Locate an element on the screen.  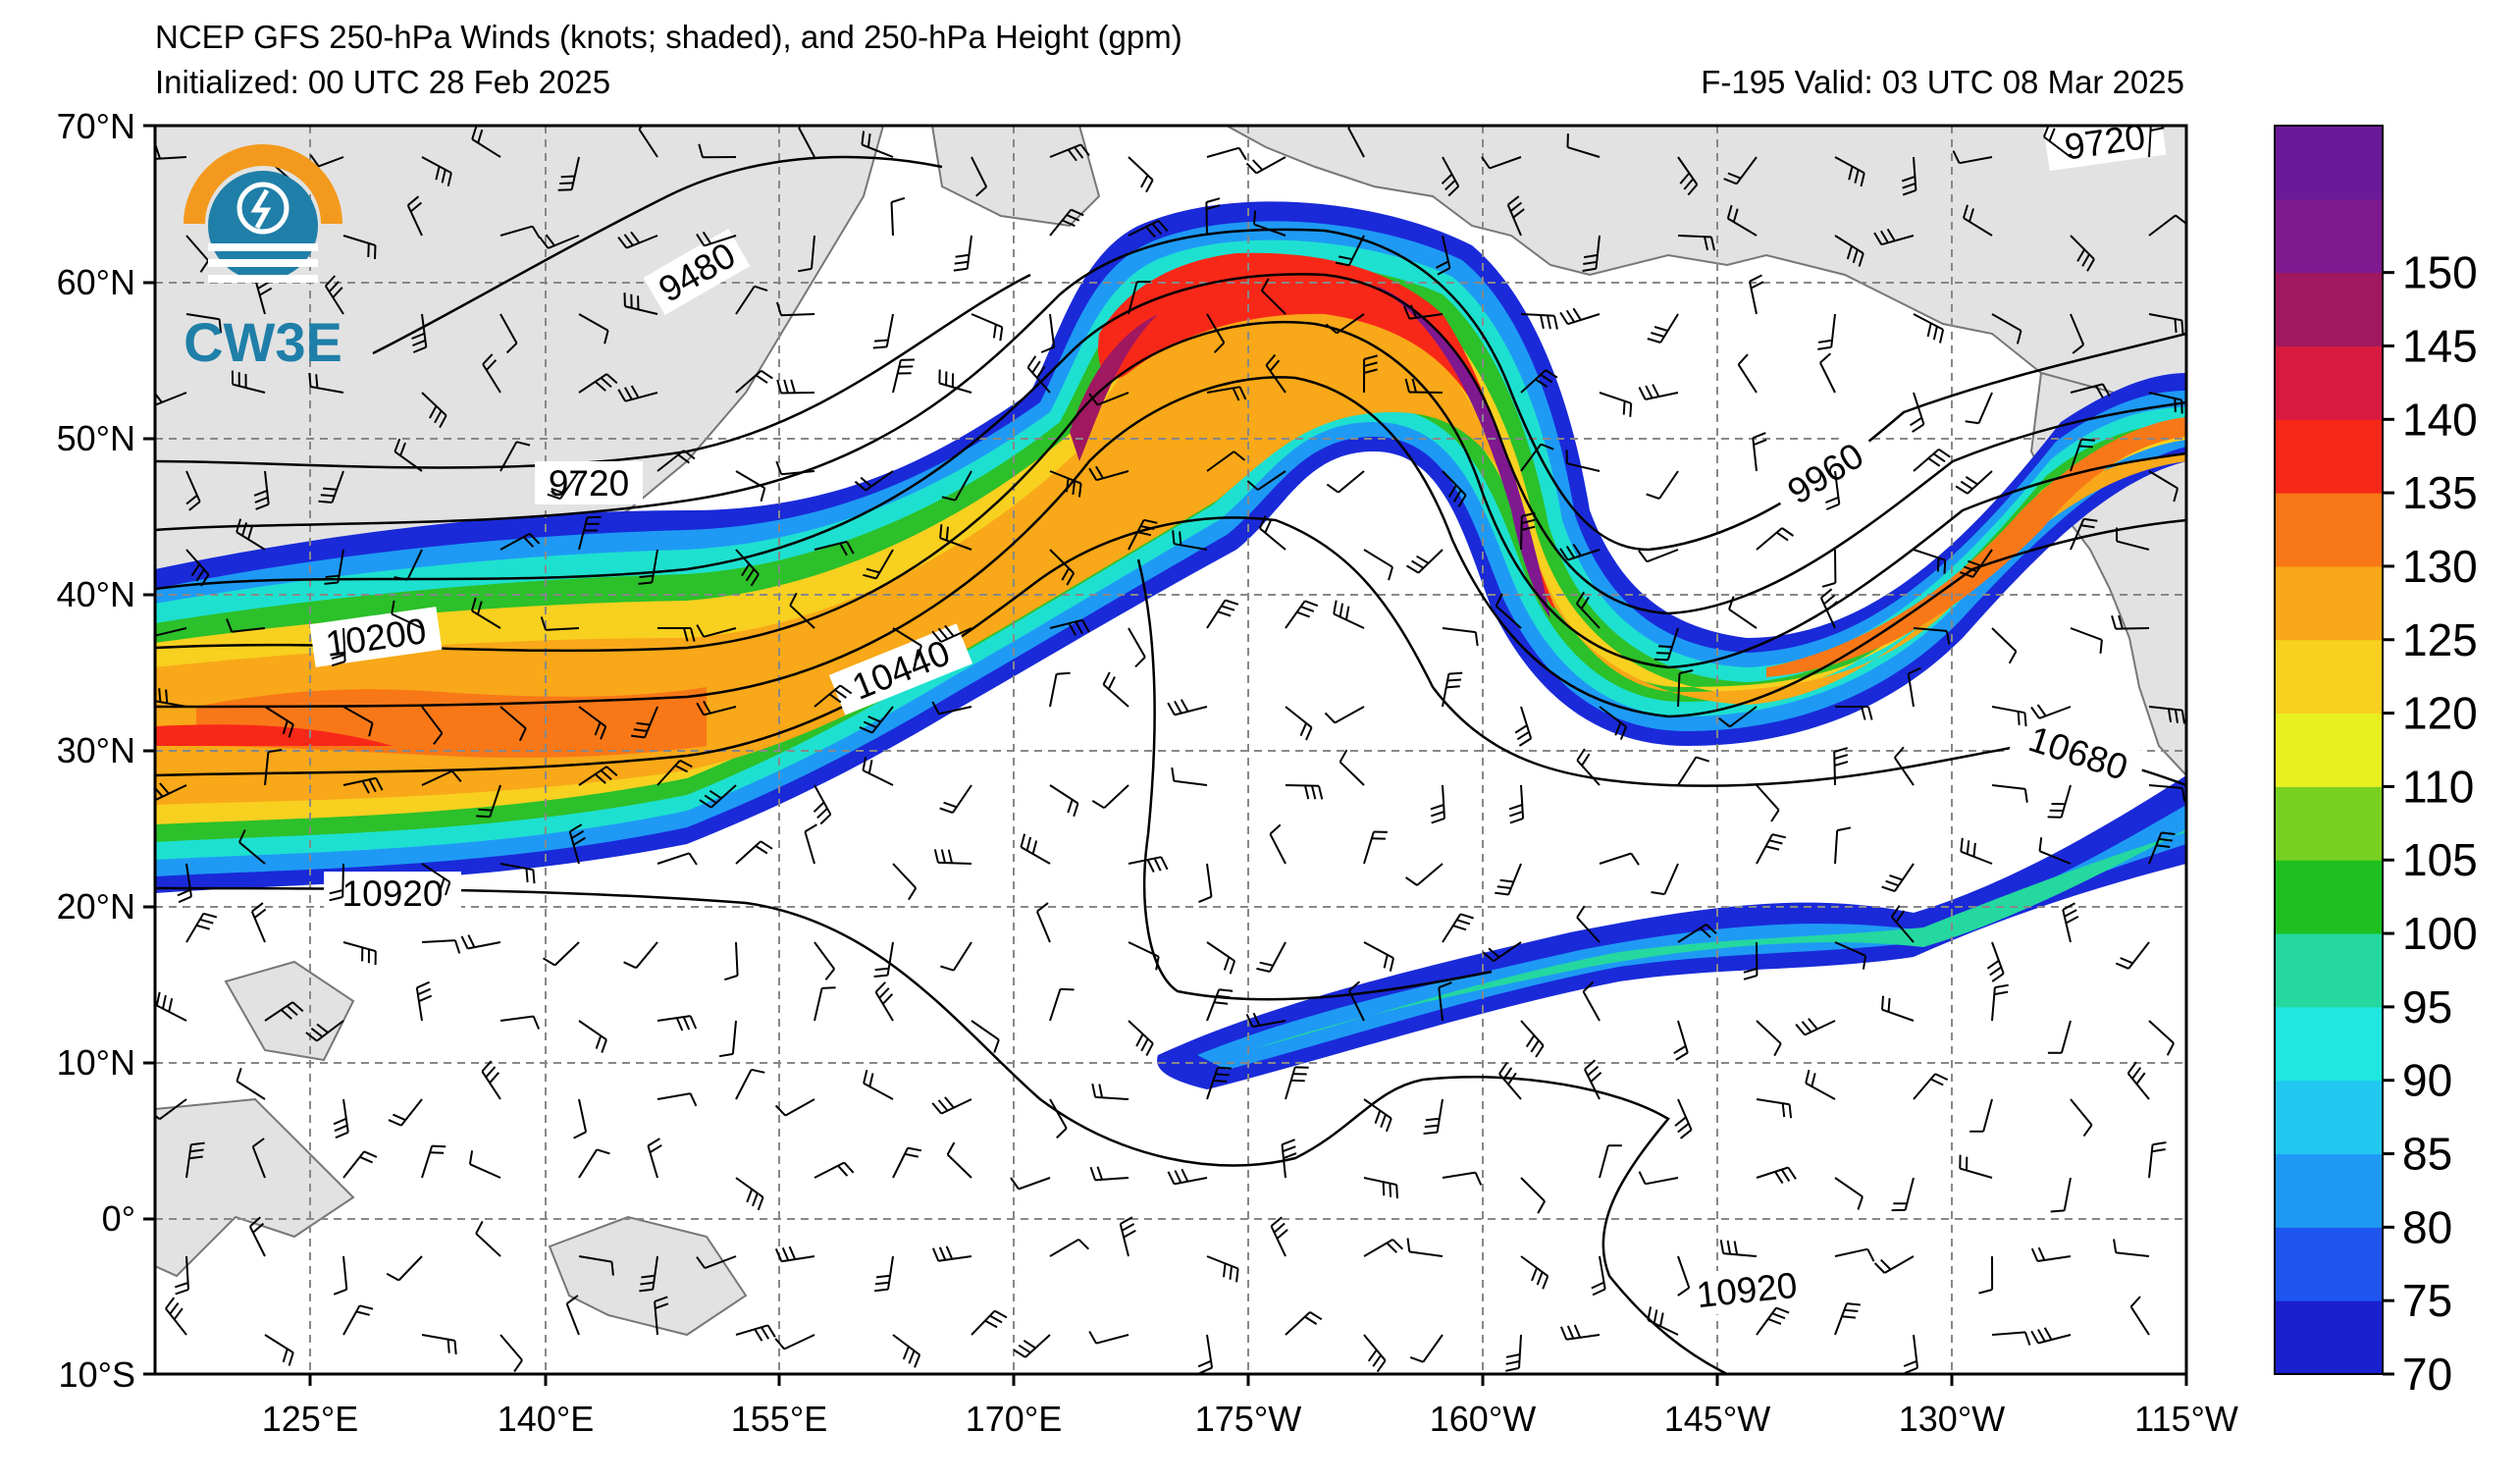
colorbar-tick-label: 105 is located at coordinates (2440, 859).